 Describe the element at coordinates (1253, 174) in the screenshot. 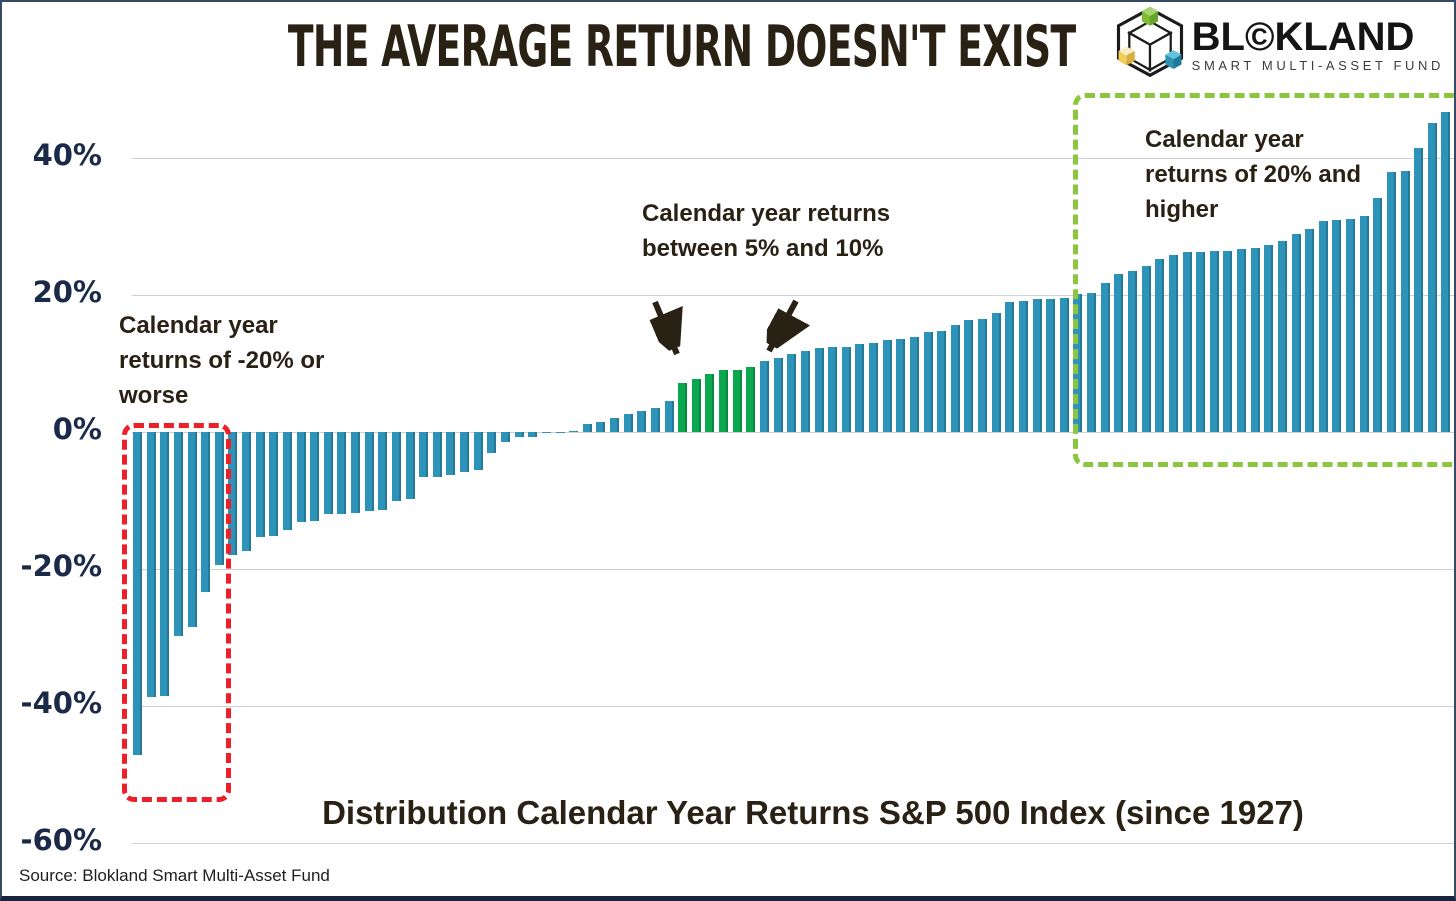

I see `annotation-best-returns: Calendar year returns of 20% and higher` at that location.